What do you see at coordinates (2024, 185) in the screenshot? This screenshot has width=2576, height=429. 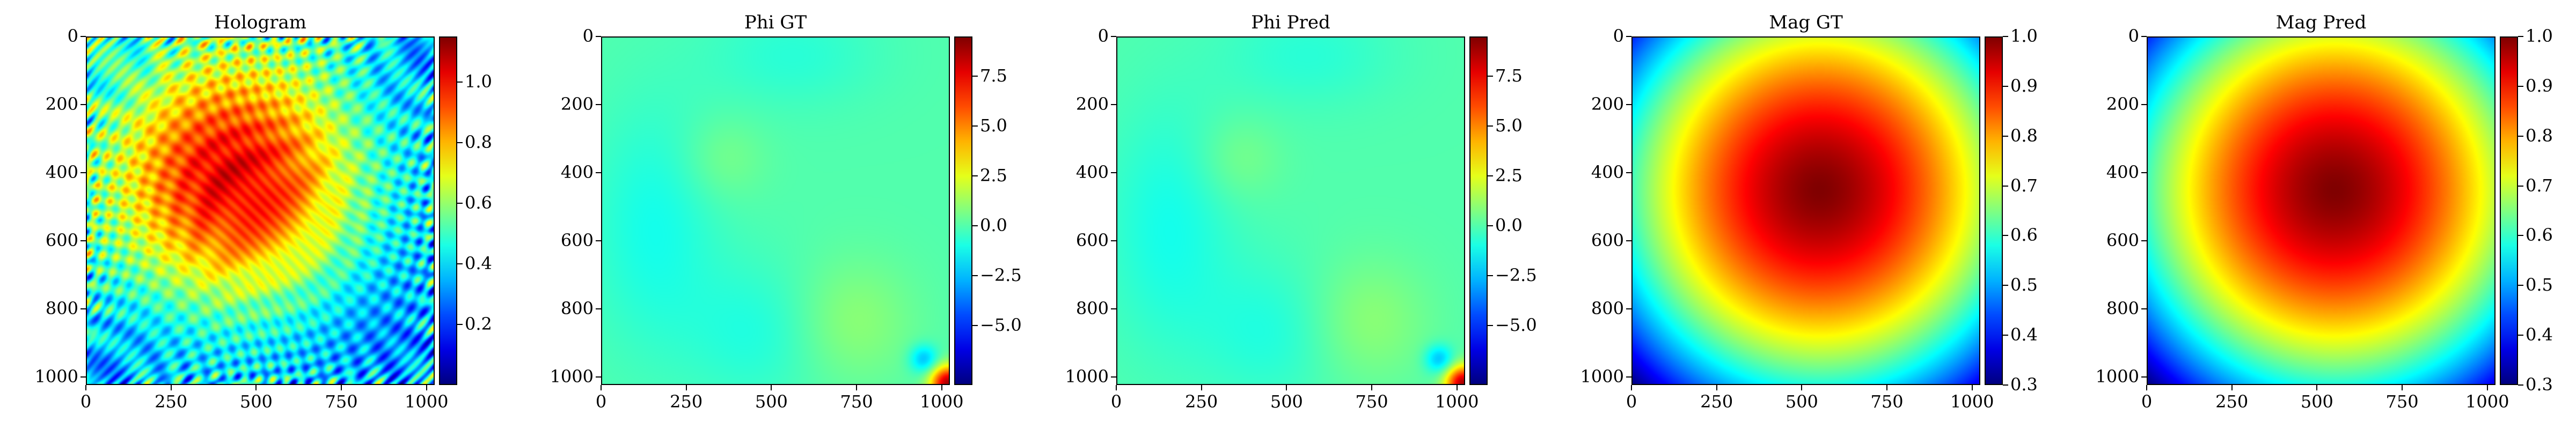 I see `colorbar-tick-label: 0.7` at bounding box center [2024, 185].